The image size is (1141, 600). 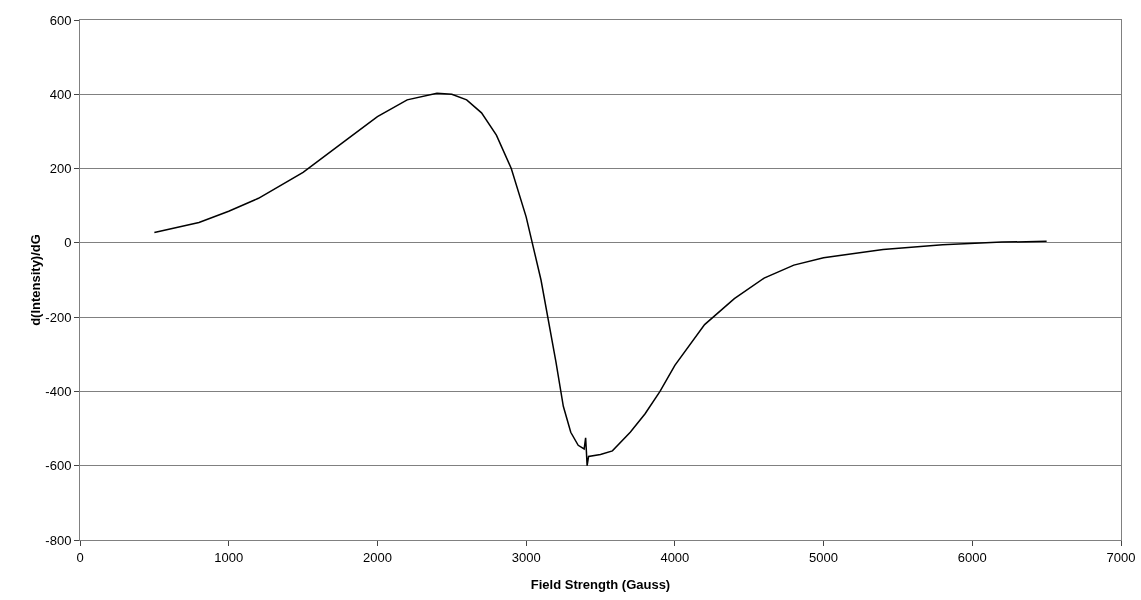 I want to click on y-tick-label: -800, so click(x=58, y=540).